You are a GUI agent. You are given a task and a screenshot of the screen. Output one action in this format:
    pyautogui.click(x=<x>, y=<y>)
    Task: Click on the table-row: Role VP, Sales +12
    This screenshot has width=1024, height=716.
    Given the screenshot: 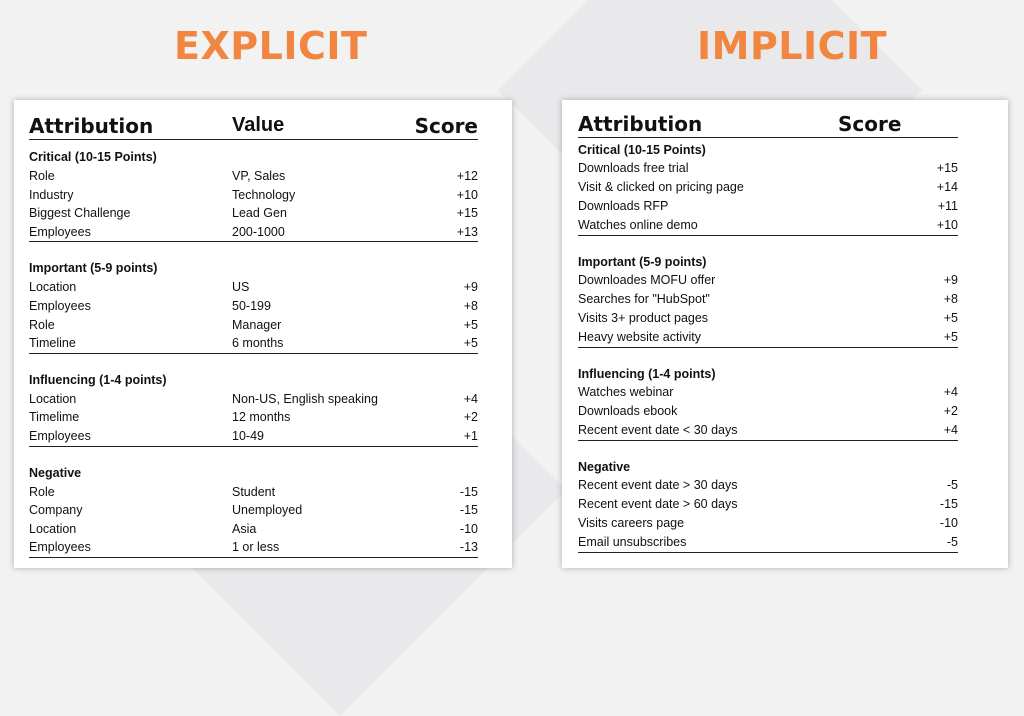 What is the action you would take?
    pyautogui.click(x=253, y=176)
    